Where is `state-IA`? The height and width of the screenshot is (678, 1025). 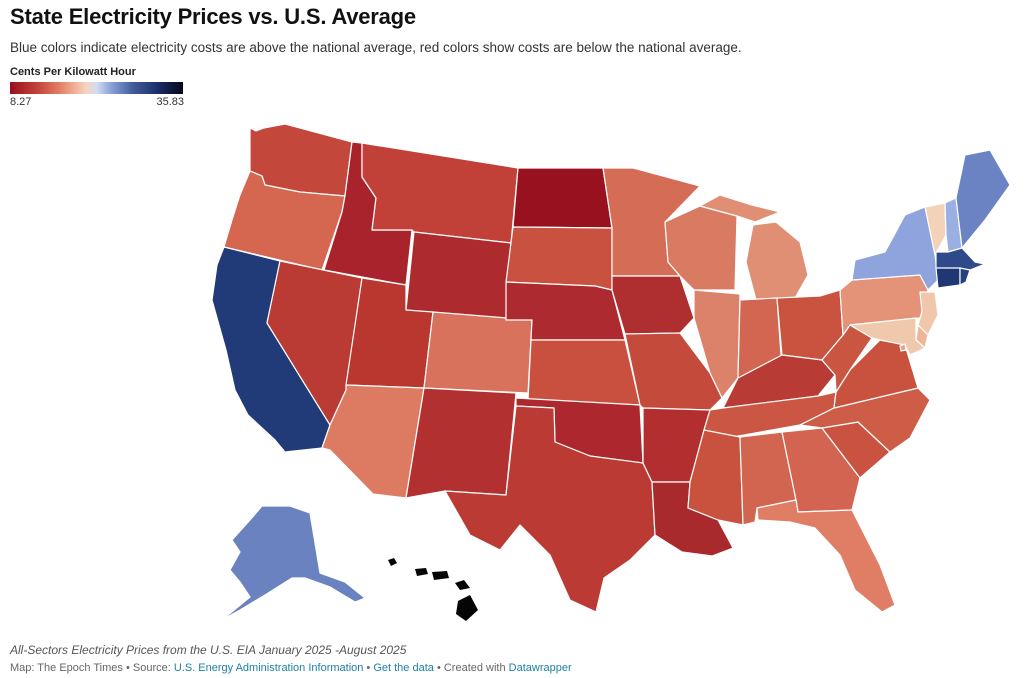
state-IA is located at coordinates (653, 305).